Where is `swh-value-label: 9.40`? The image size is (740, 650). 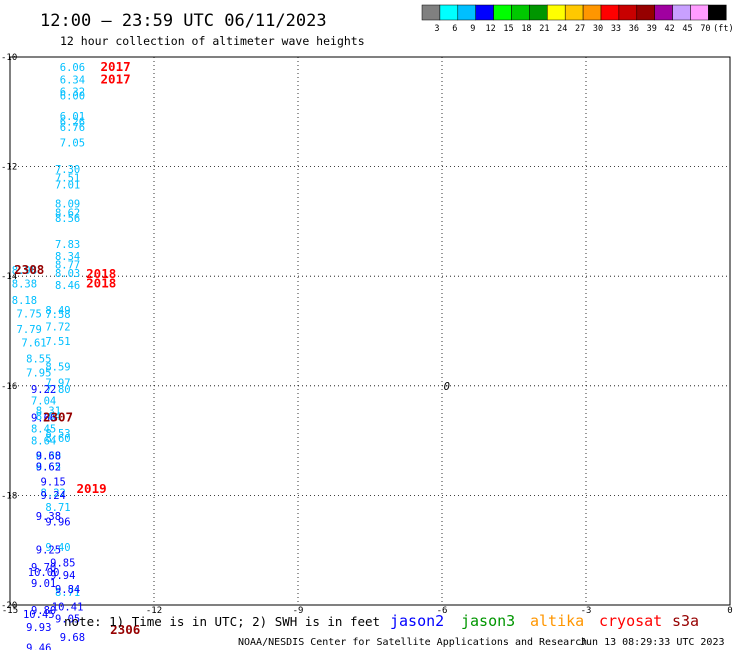 swh-value-label: 9.40 is located at coordinates (57, 548).